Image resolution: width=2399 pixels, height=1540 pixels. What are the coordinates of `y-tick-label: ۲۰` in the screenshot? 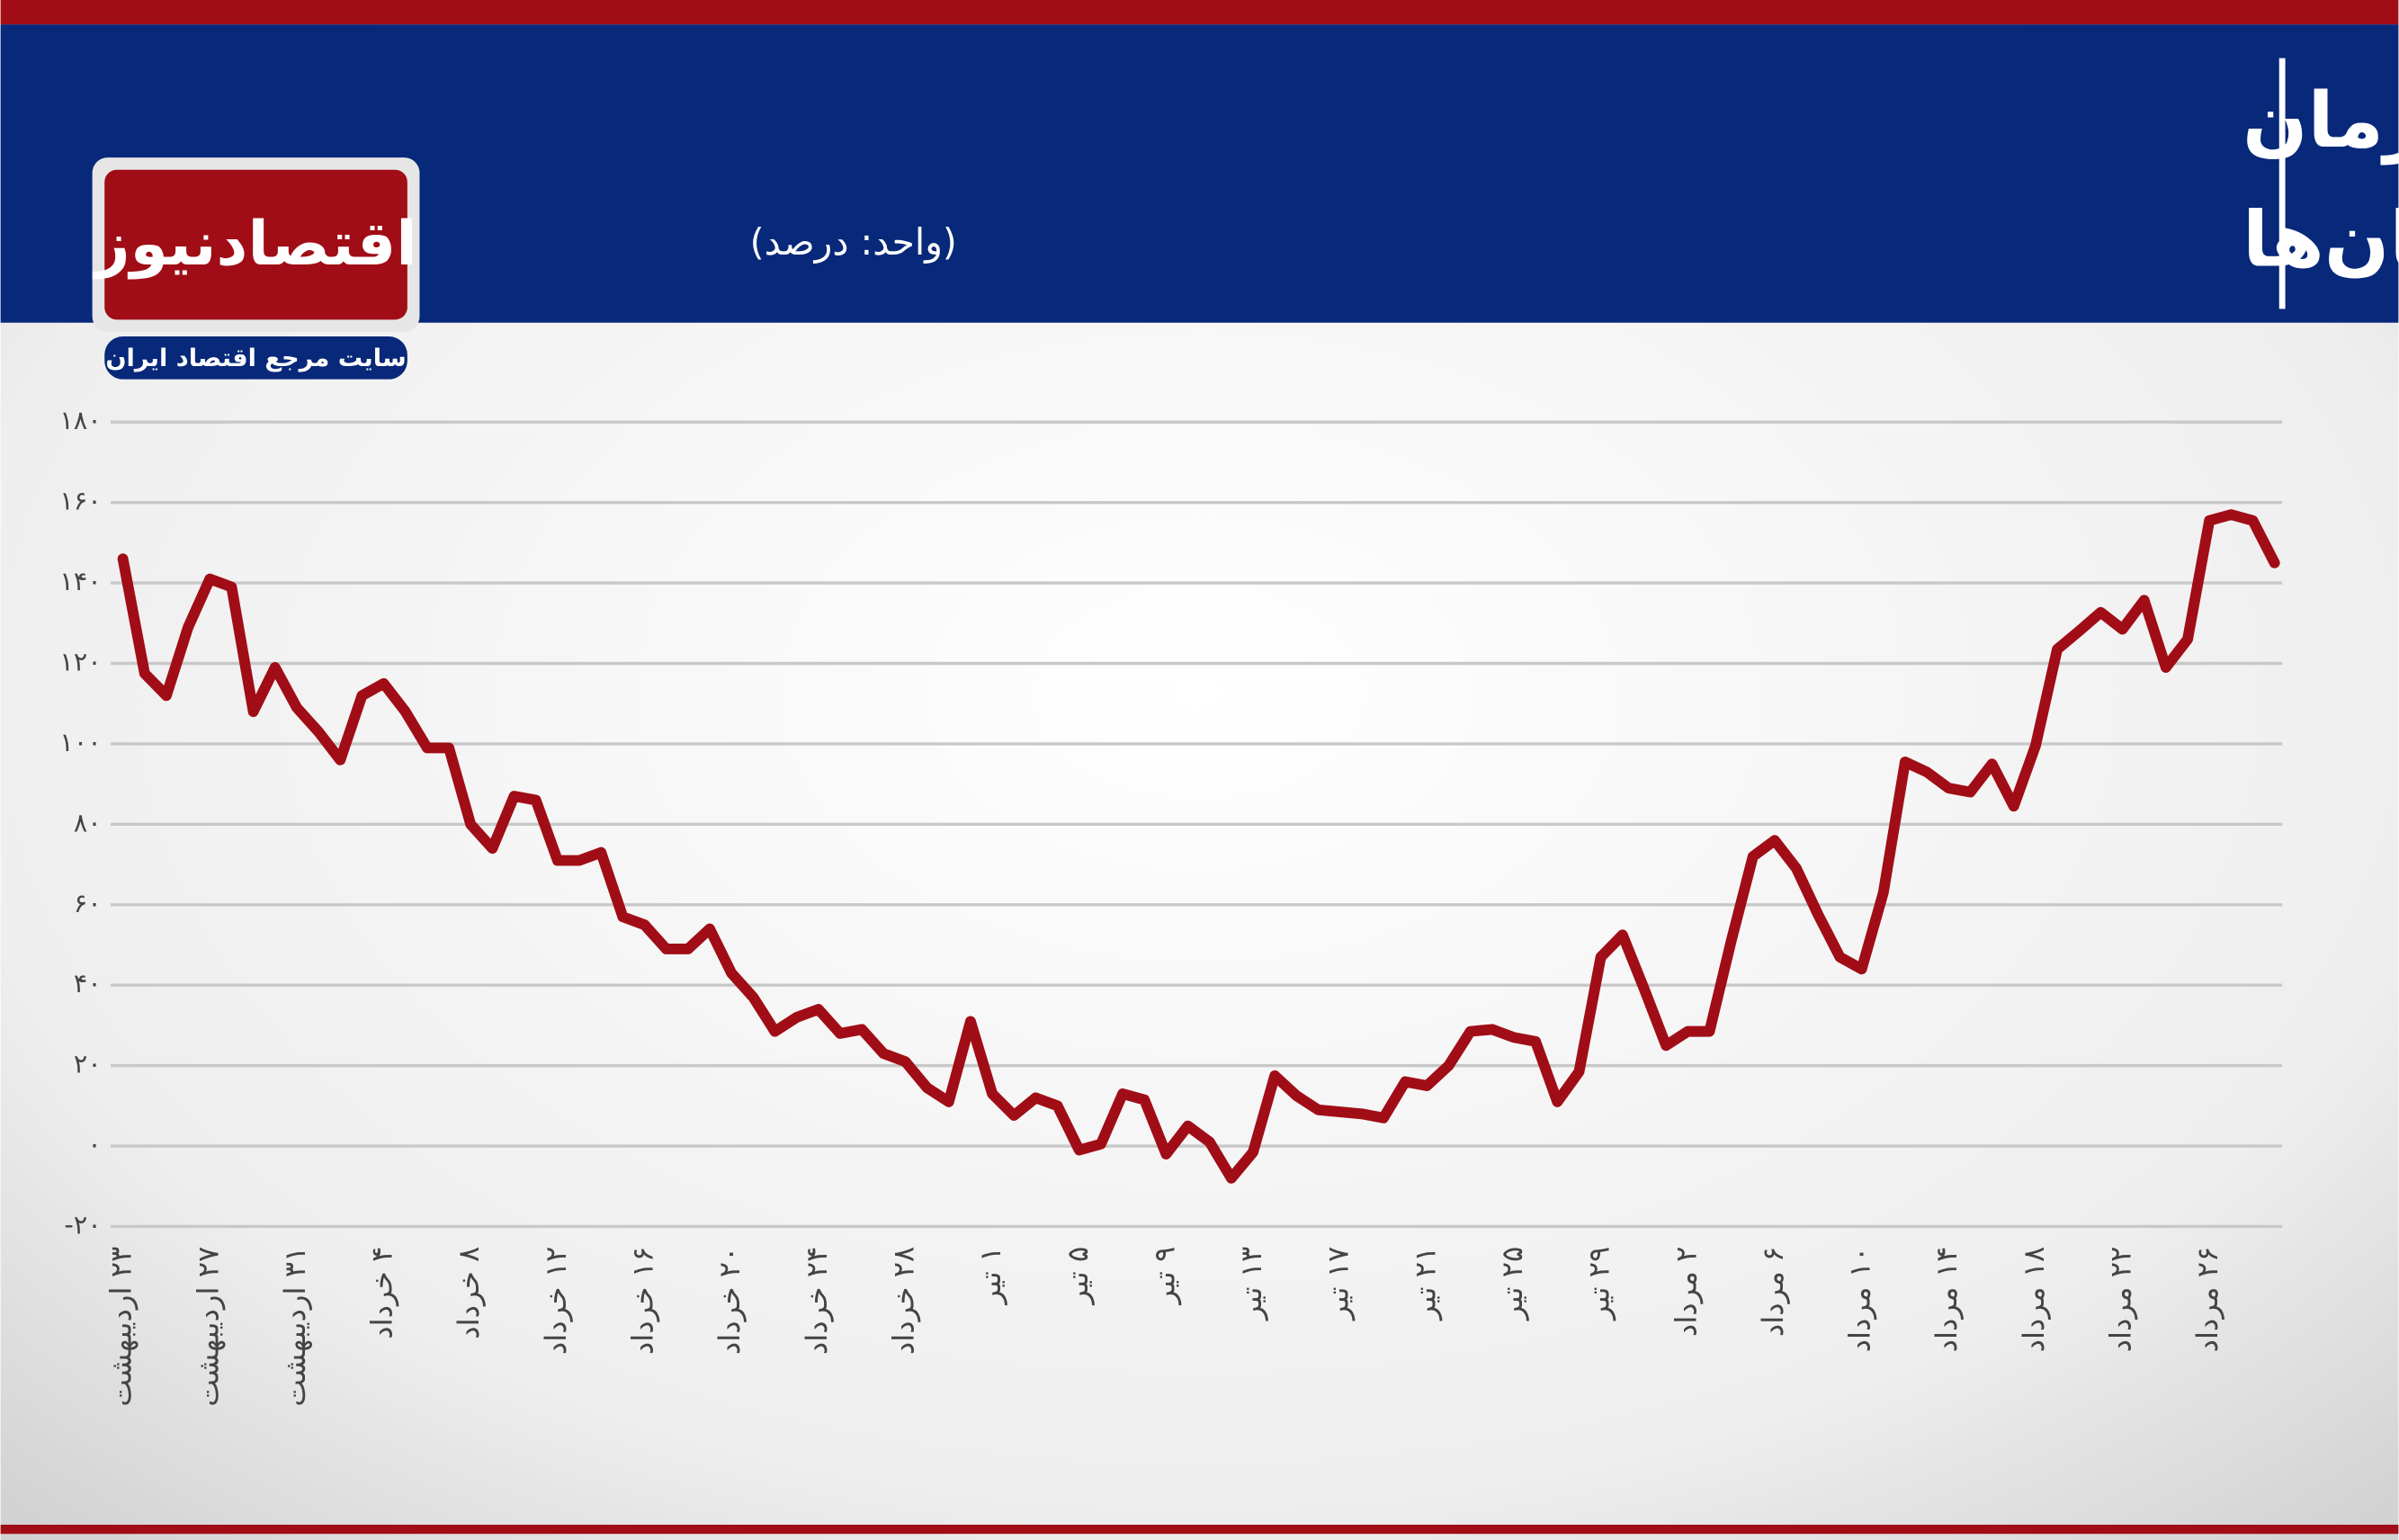 It's located at (88, 1064).